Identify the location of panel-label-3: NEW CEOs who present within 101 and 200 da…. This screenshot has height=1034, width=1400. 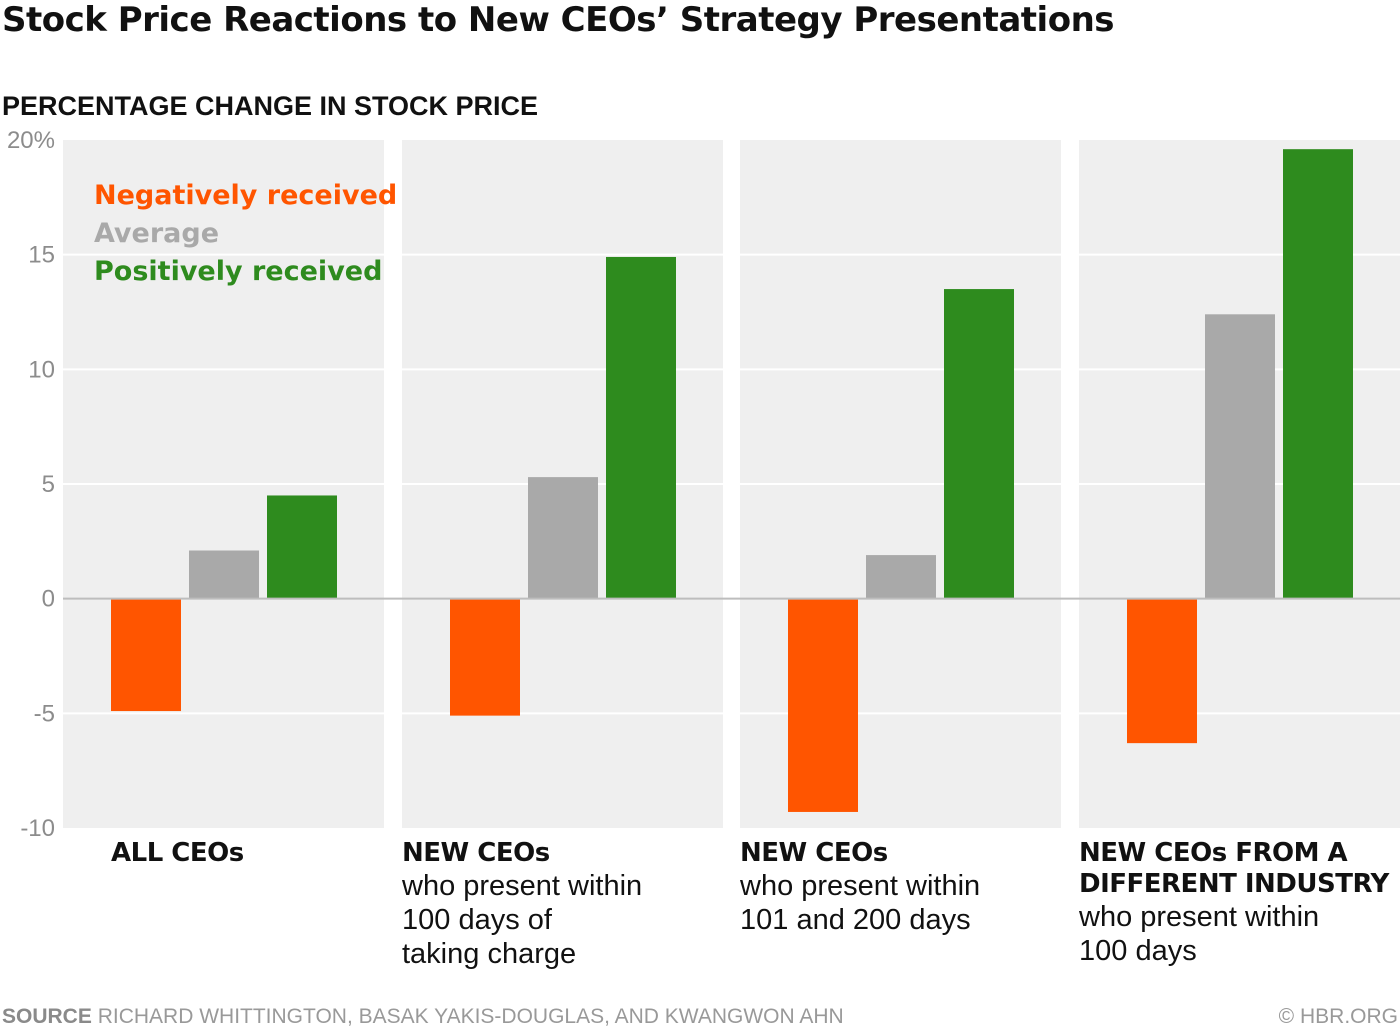
(890, 887).